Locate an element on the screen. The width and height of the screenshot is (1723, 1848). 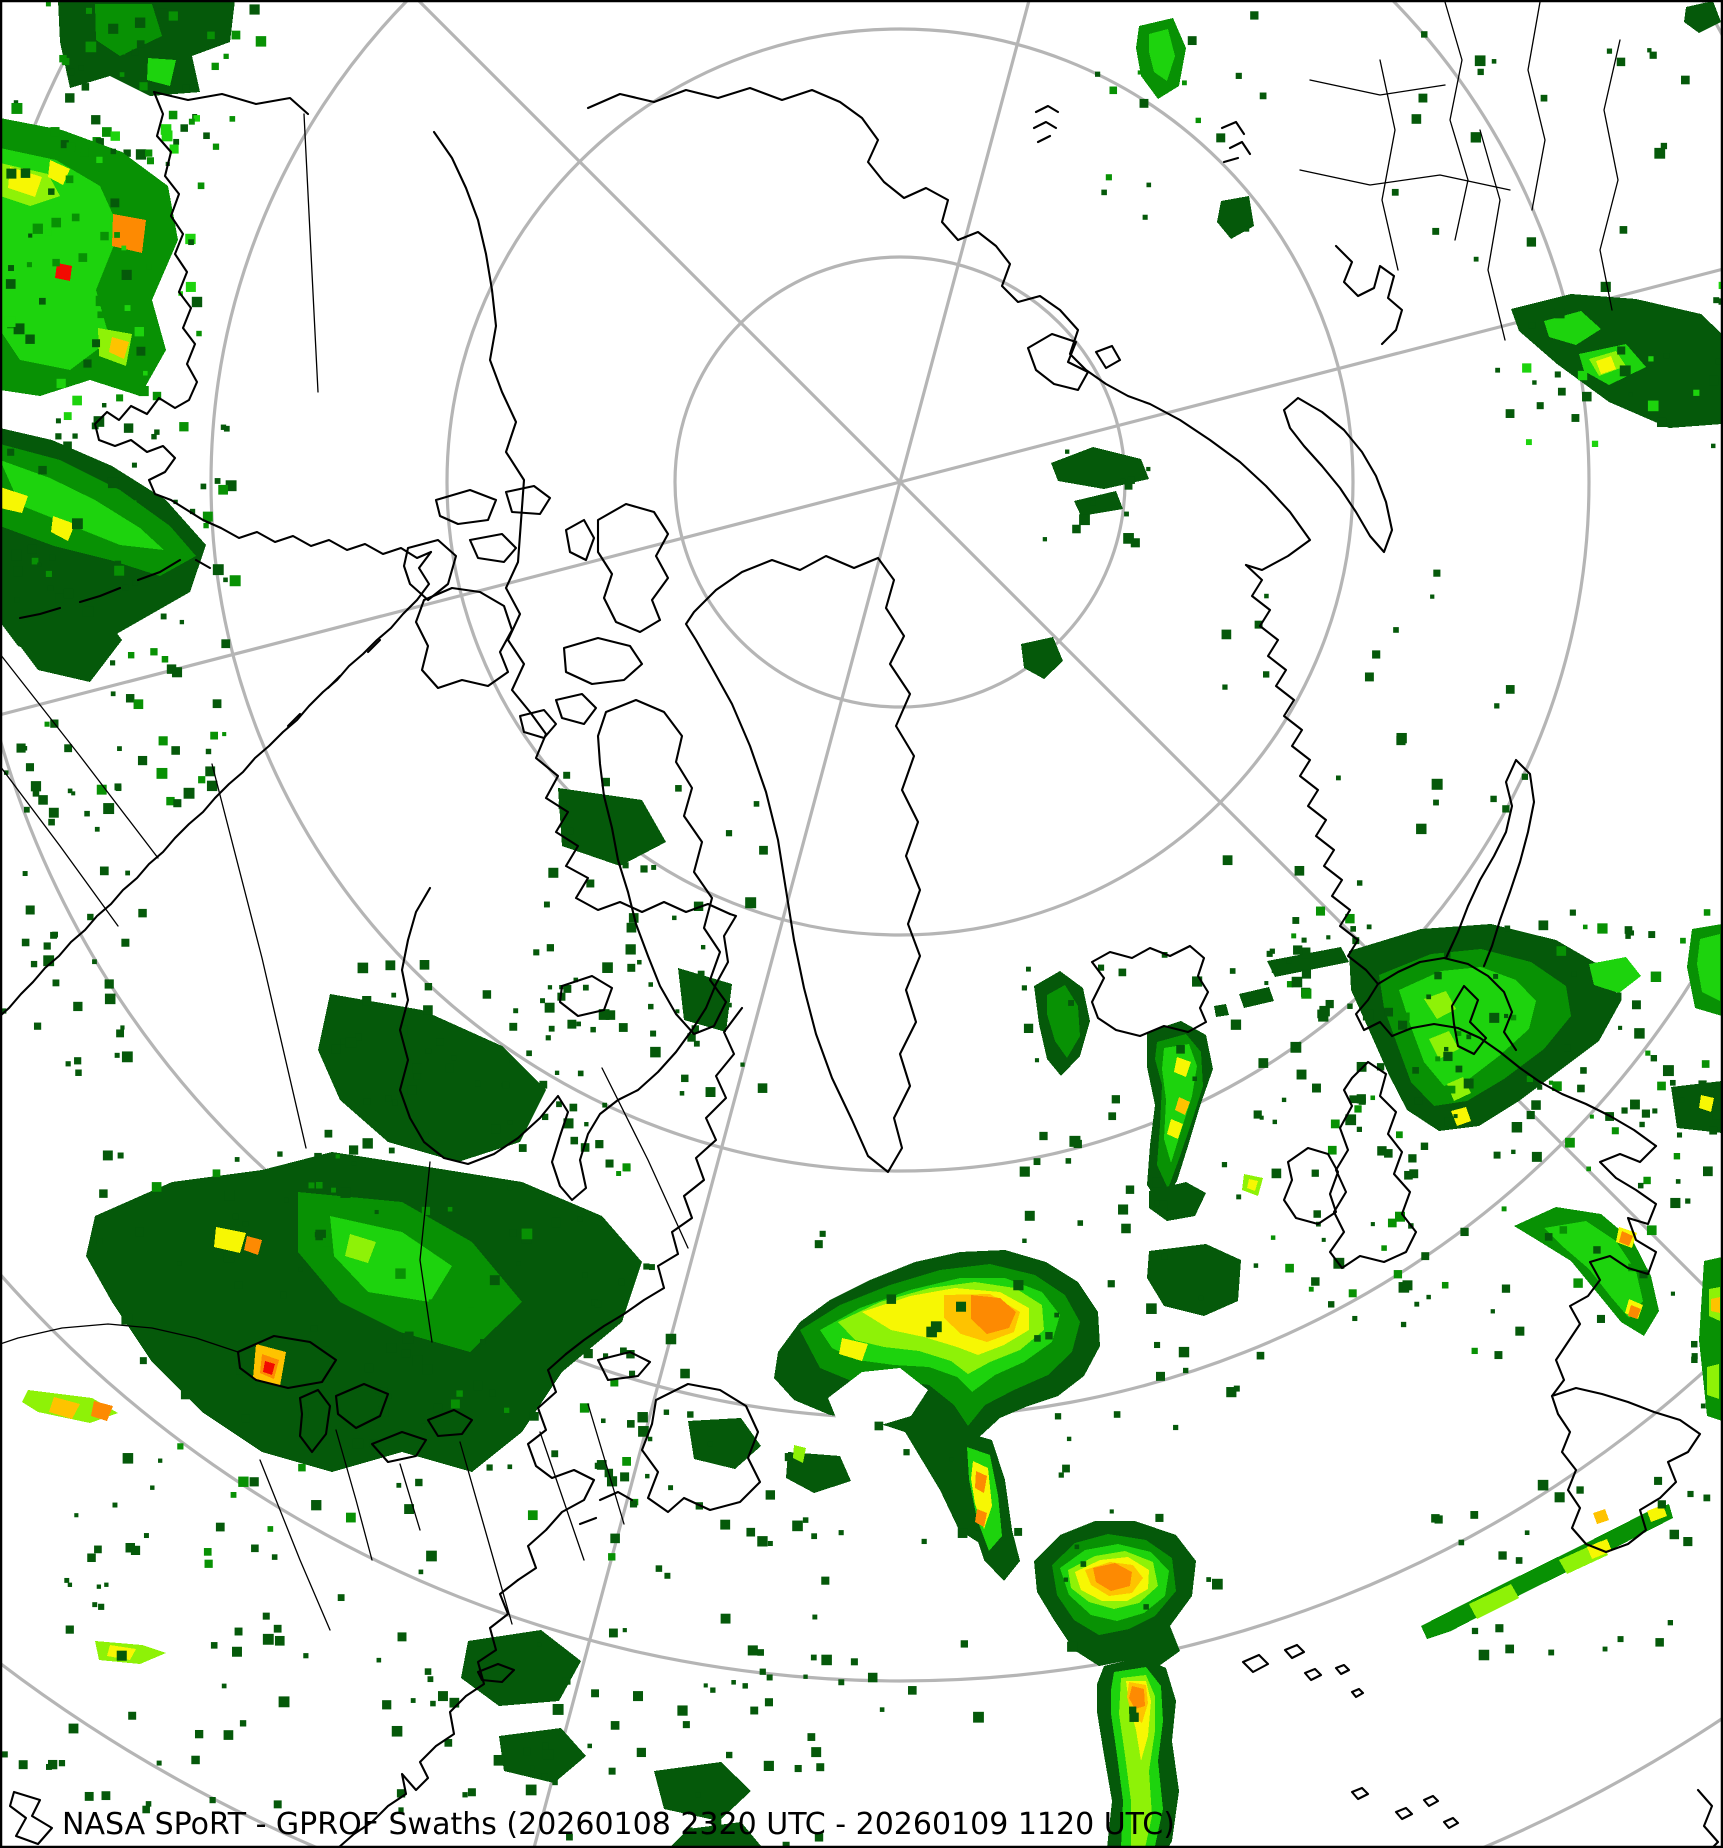
coast-baffin-island is located at coordinates (662, 867).